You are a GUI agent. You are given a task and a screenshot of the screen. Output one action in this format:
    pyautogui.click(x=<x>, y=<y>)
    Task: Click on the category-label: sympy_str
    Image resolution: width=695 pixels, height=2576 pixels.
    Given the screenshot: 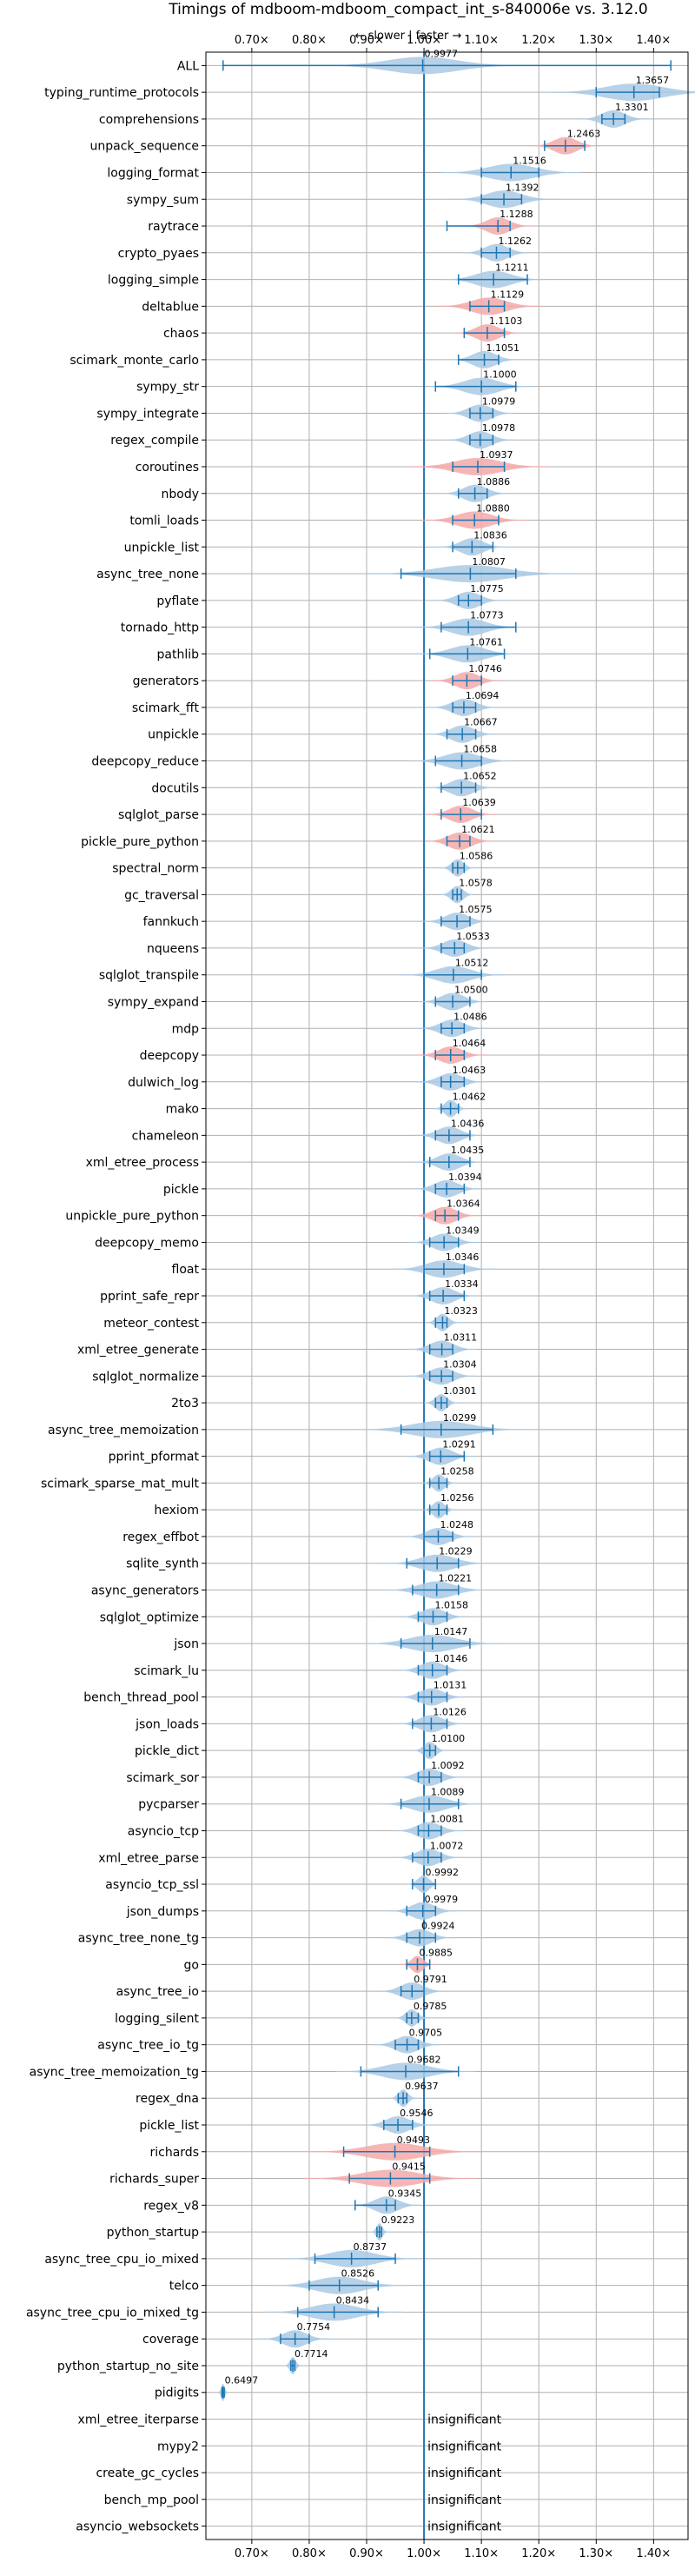 What is the action you would take?
    pyautogui.click(x=167, y=388)
    